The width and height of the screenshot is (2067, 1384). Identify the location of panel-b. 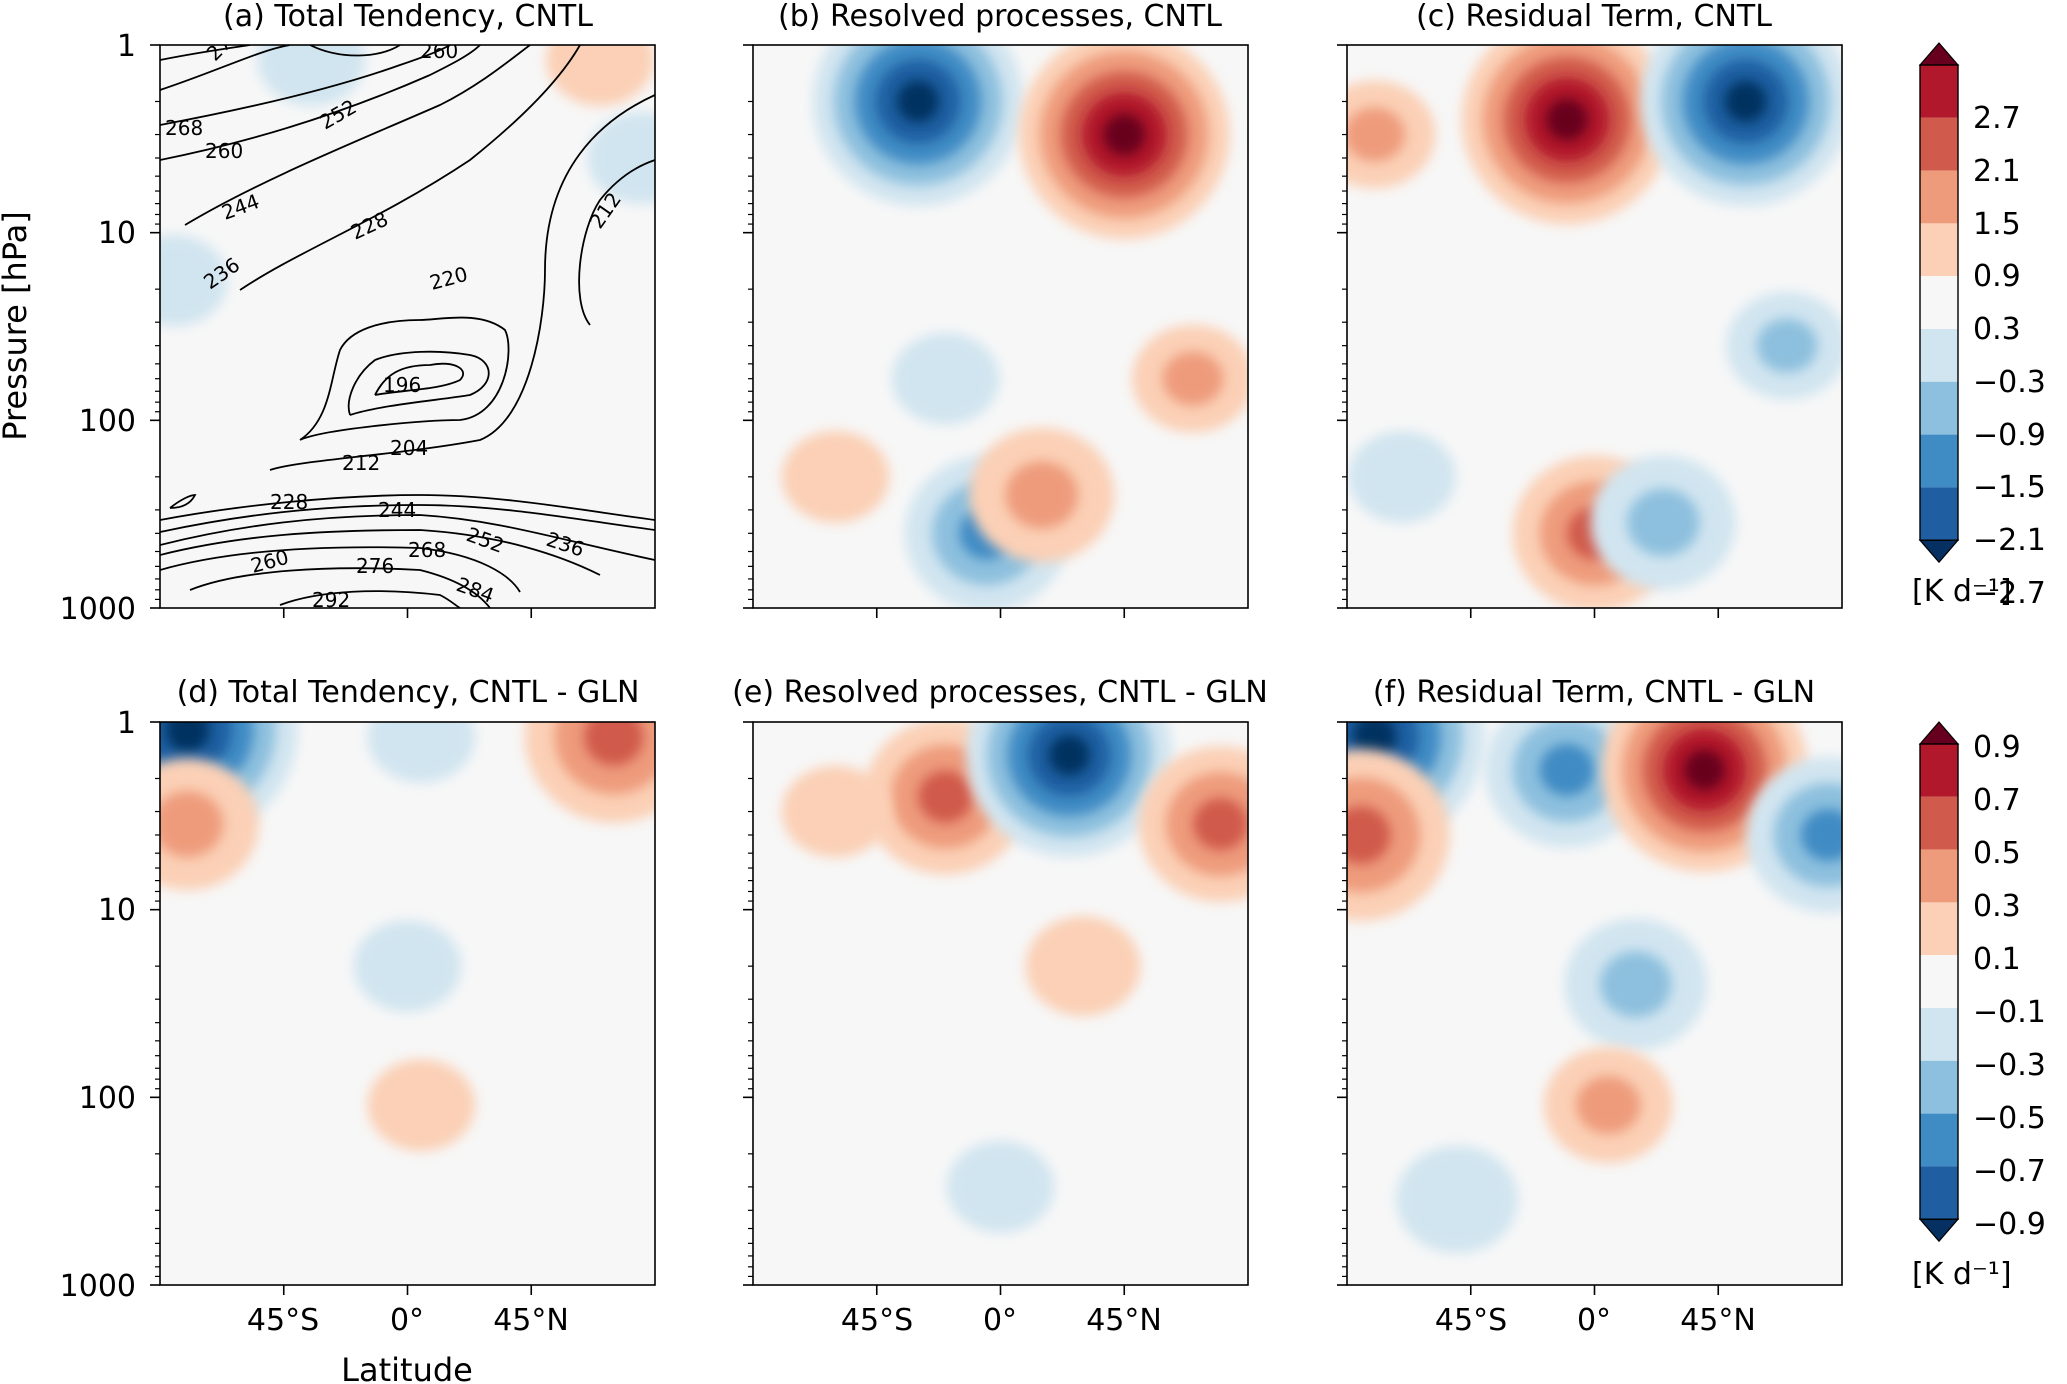
(1000, 326).